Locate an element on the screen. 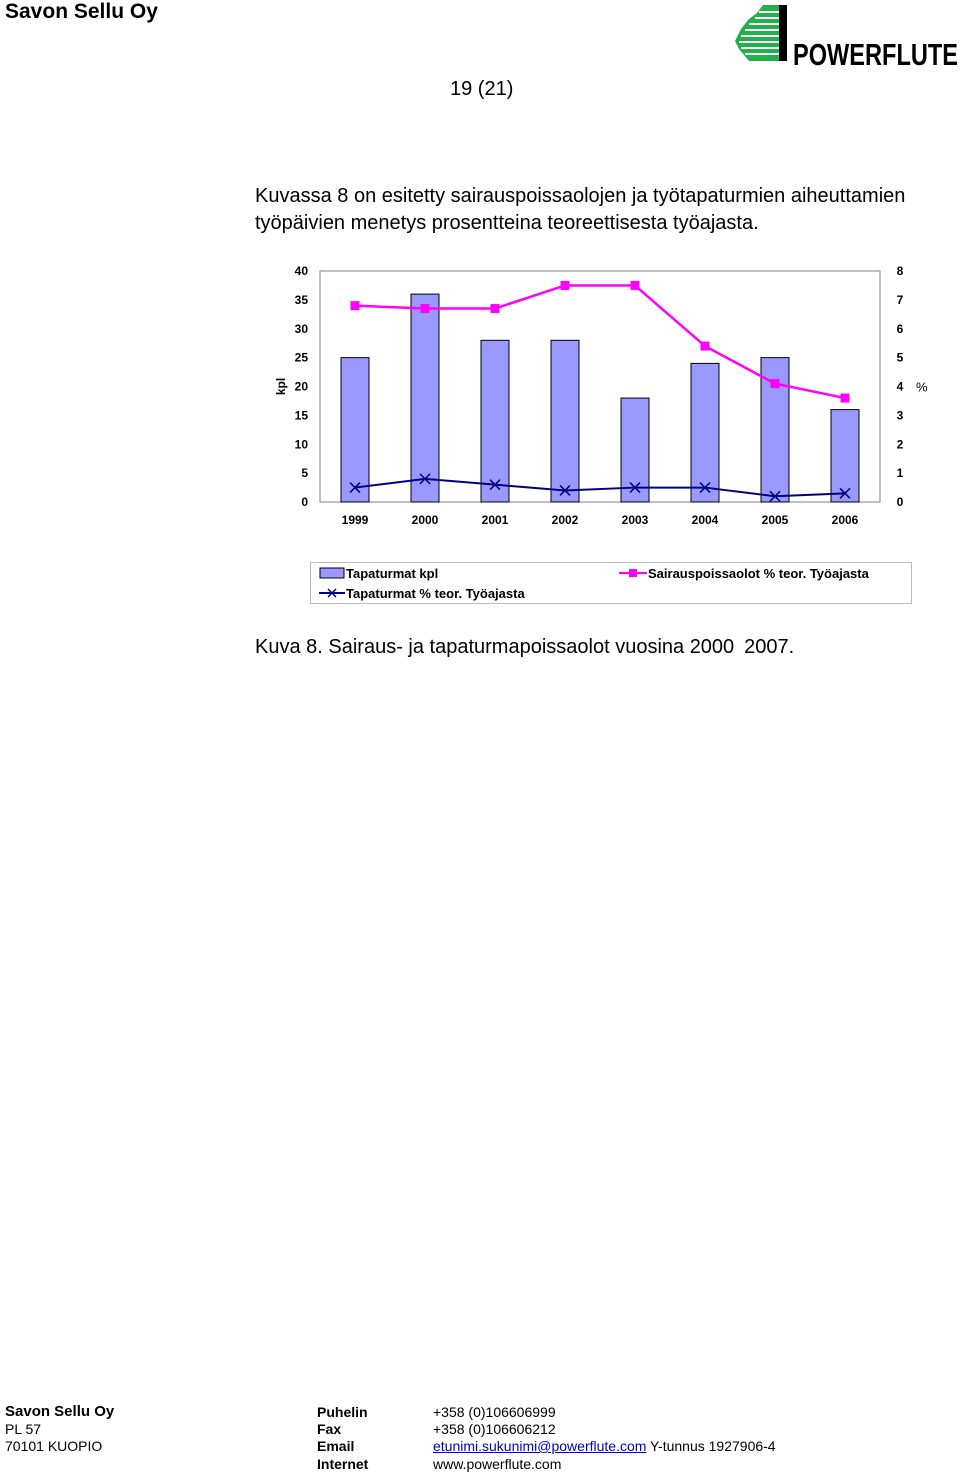 The width and height of the screenshot is (960, 1473). footer-fax: +358 (0)106606212 is located at coordinates (494, 1429).